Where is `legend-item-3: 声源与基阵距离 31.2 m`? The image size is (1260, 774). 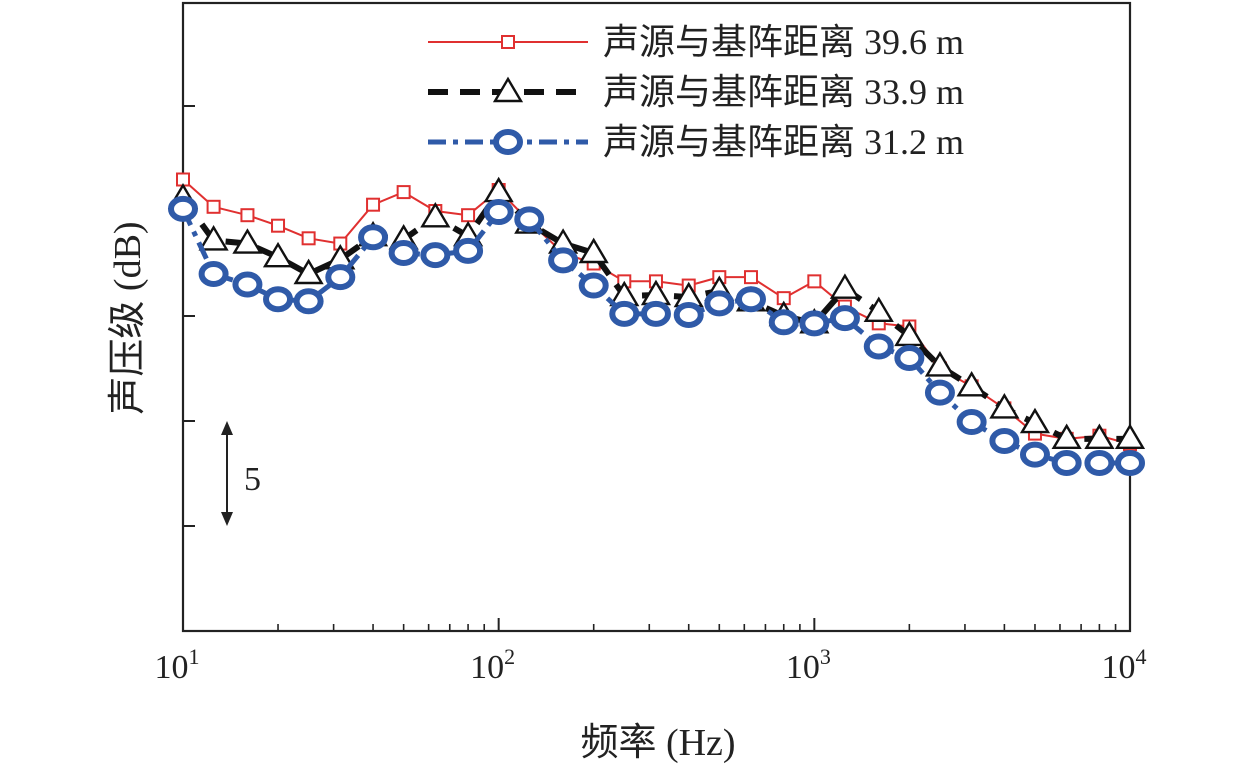 legend-item-3: 声源与基阵距离 31.2 m is located at coordinates (696, 142).